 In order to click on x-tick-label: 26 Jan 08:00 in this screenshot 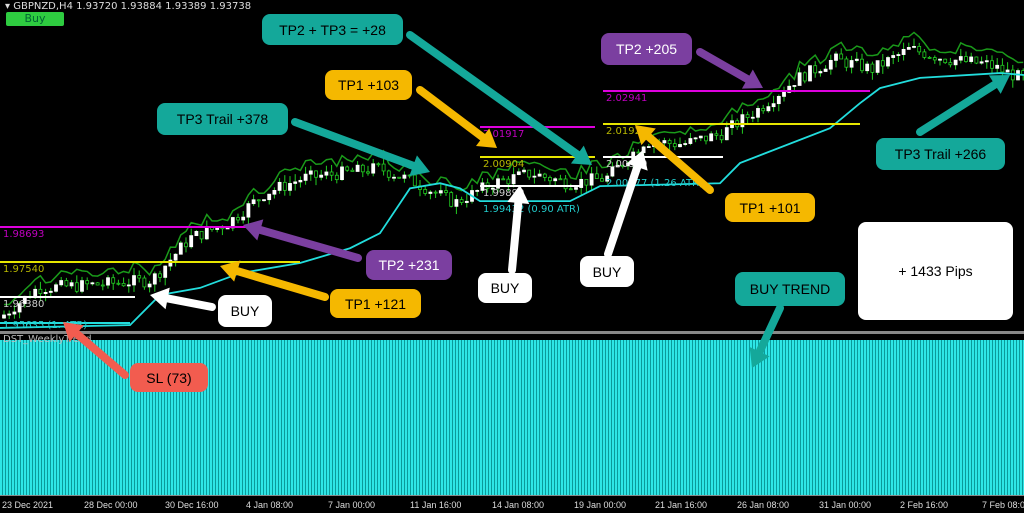, I will do `click(763, 505)`.